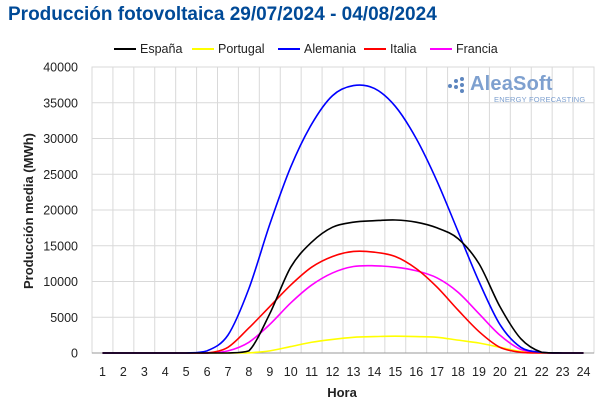 The height and width of the screenshot is (418, 600). I want to click on x-tick-label: 9, so click(269, 372).